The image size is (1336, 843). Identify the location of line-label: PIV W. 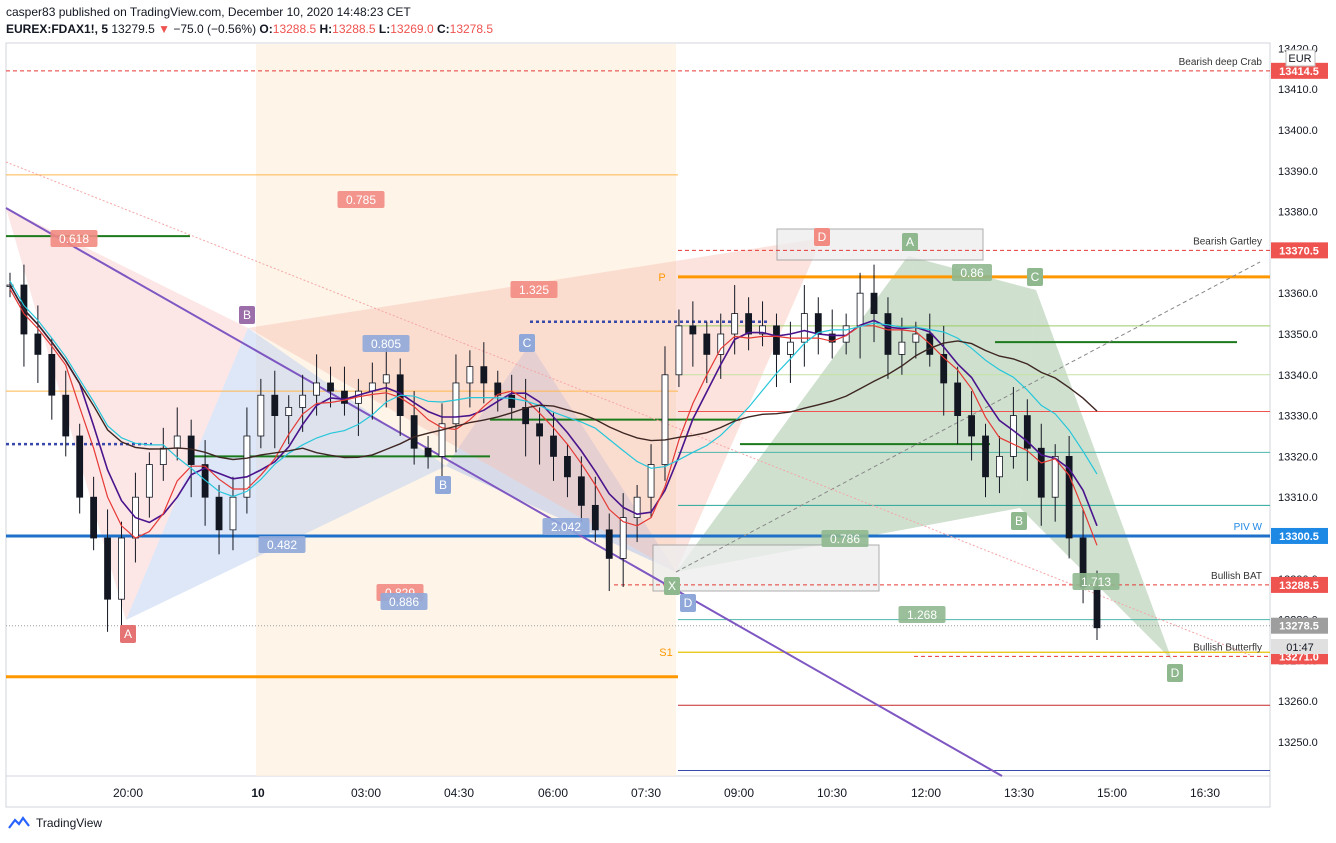
(1248, 527).